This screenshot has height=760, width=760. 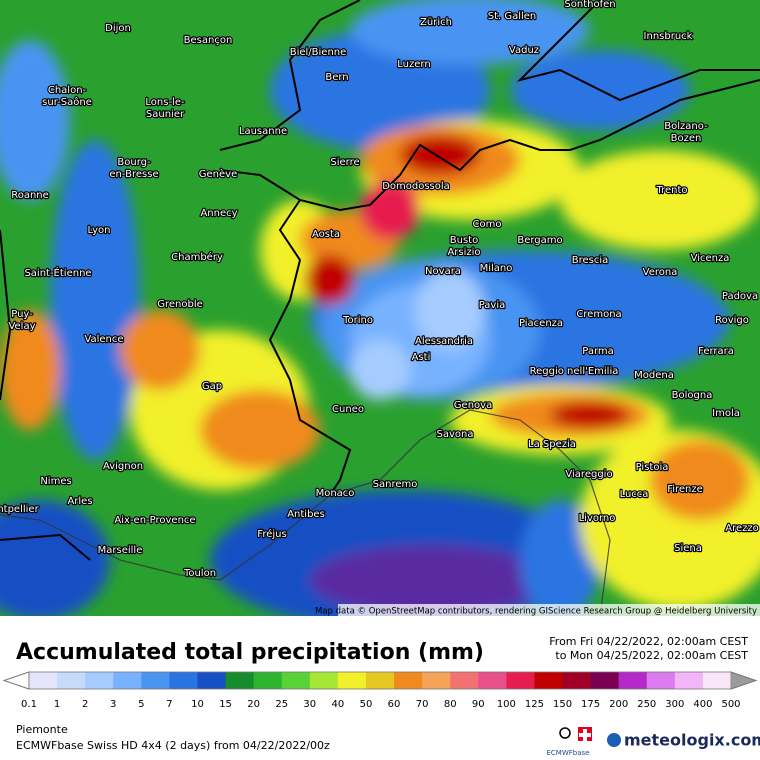 What do you see at coordinates (421, 357) in the screenshot?
I see `city-label: Asti` at bounding box center [421, 357].